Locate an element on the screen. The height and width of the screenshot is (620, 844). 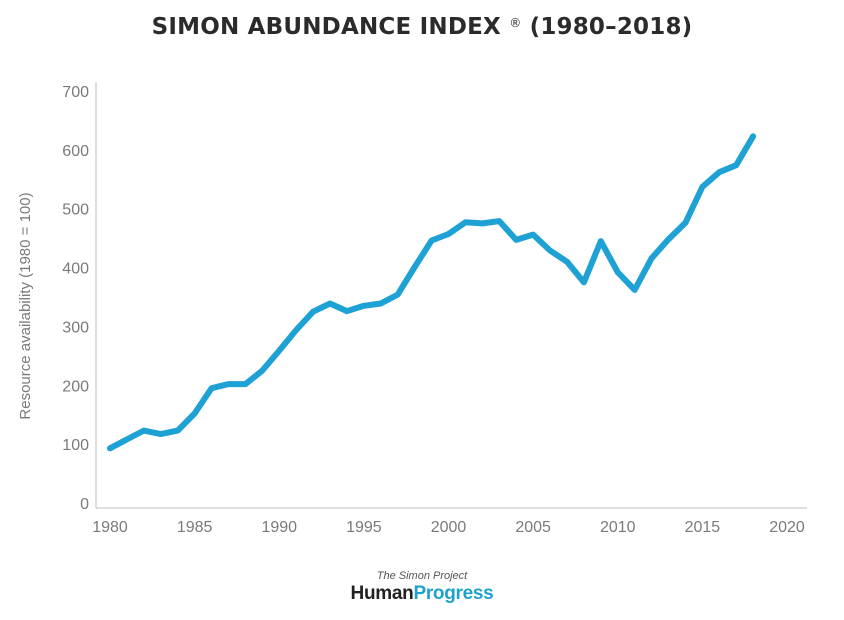
x-tick-label: 2015 is located at coordinates (703, 527).